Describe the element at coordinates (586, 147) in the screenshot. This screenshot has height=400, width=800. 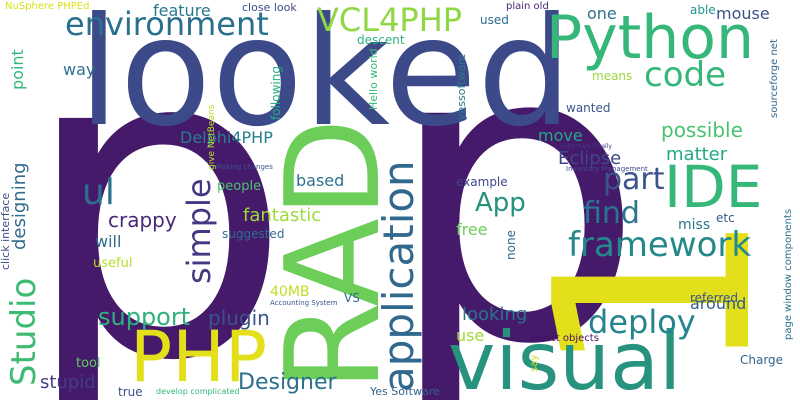
I see `word-nightmare-finally: nightmare Finally` at that location.